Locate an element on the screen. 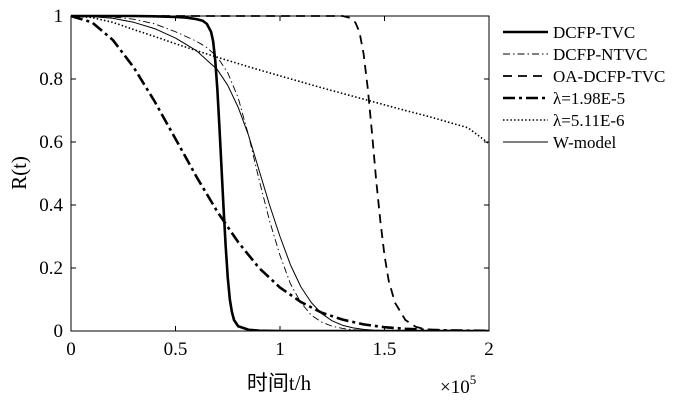 This screenshot has height=403, width=695. x-axis-multiplier: ×10⁵ is located at coordinates (458, 385).